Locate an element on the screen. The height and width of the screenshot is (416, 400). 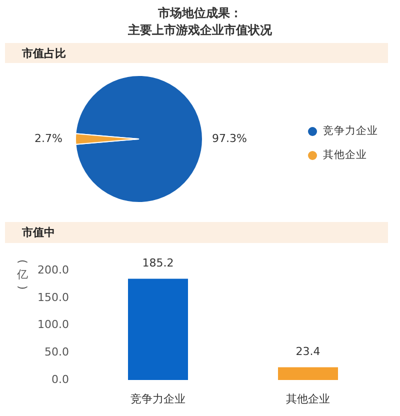
chart-subtitle: 主要上市游戏企业市值状况 is located at coordinates (200, 30).